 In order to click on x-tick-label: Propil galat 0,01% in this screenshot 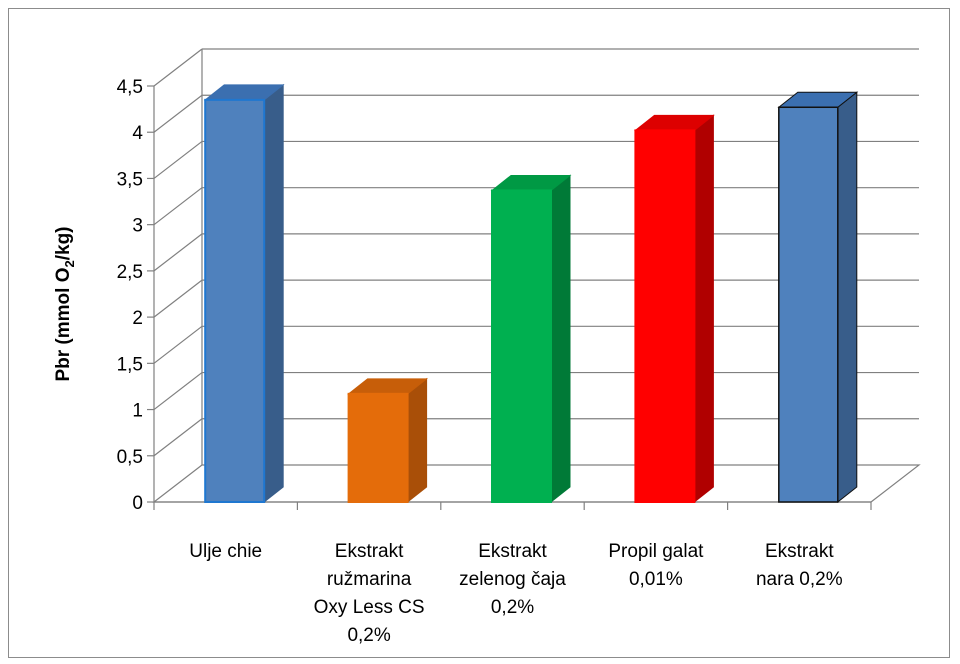, I will do `click(656, 565)`.